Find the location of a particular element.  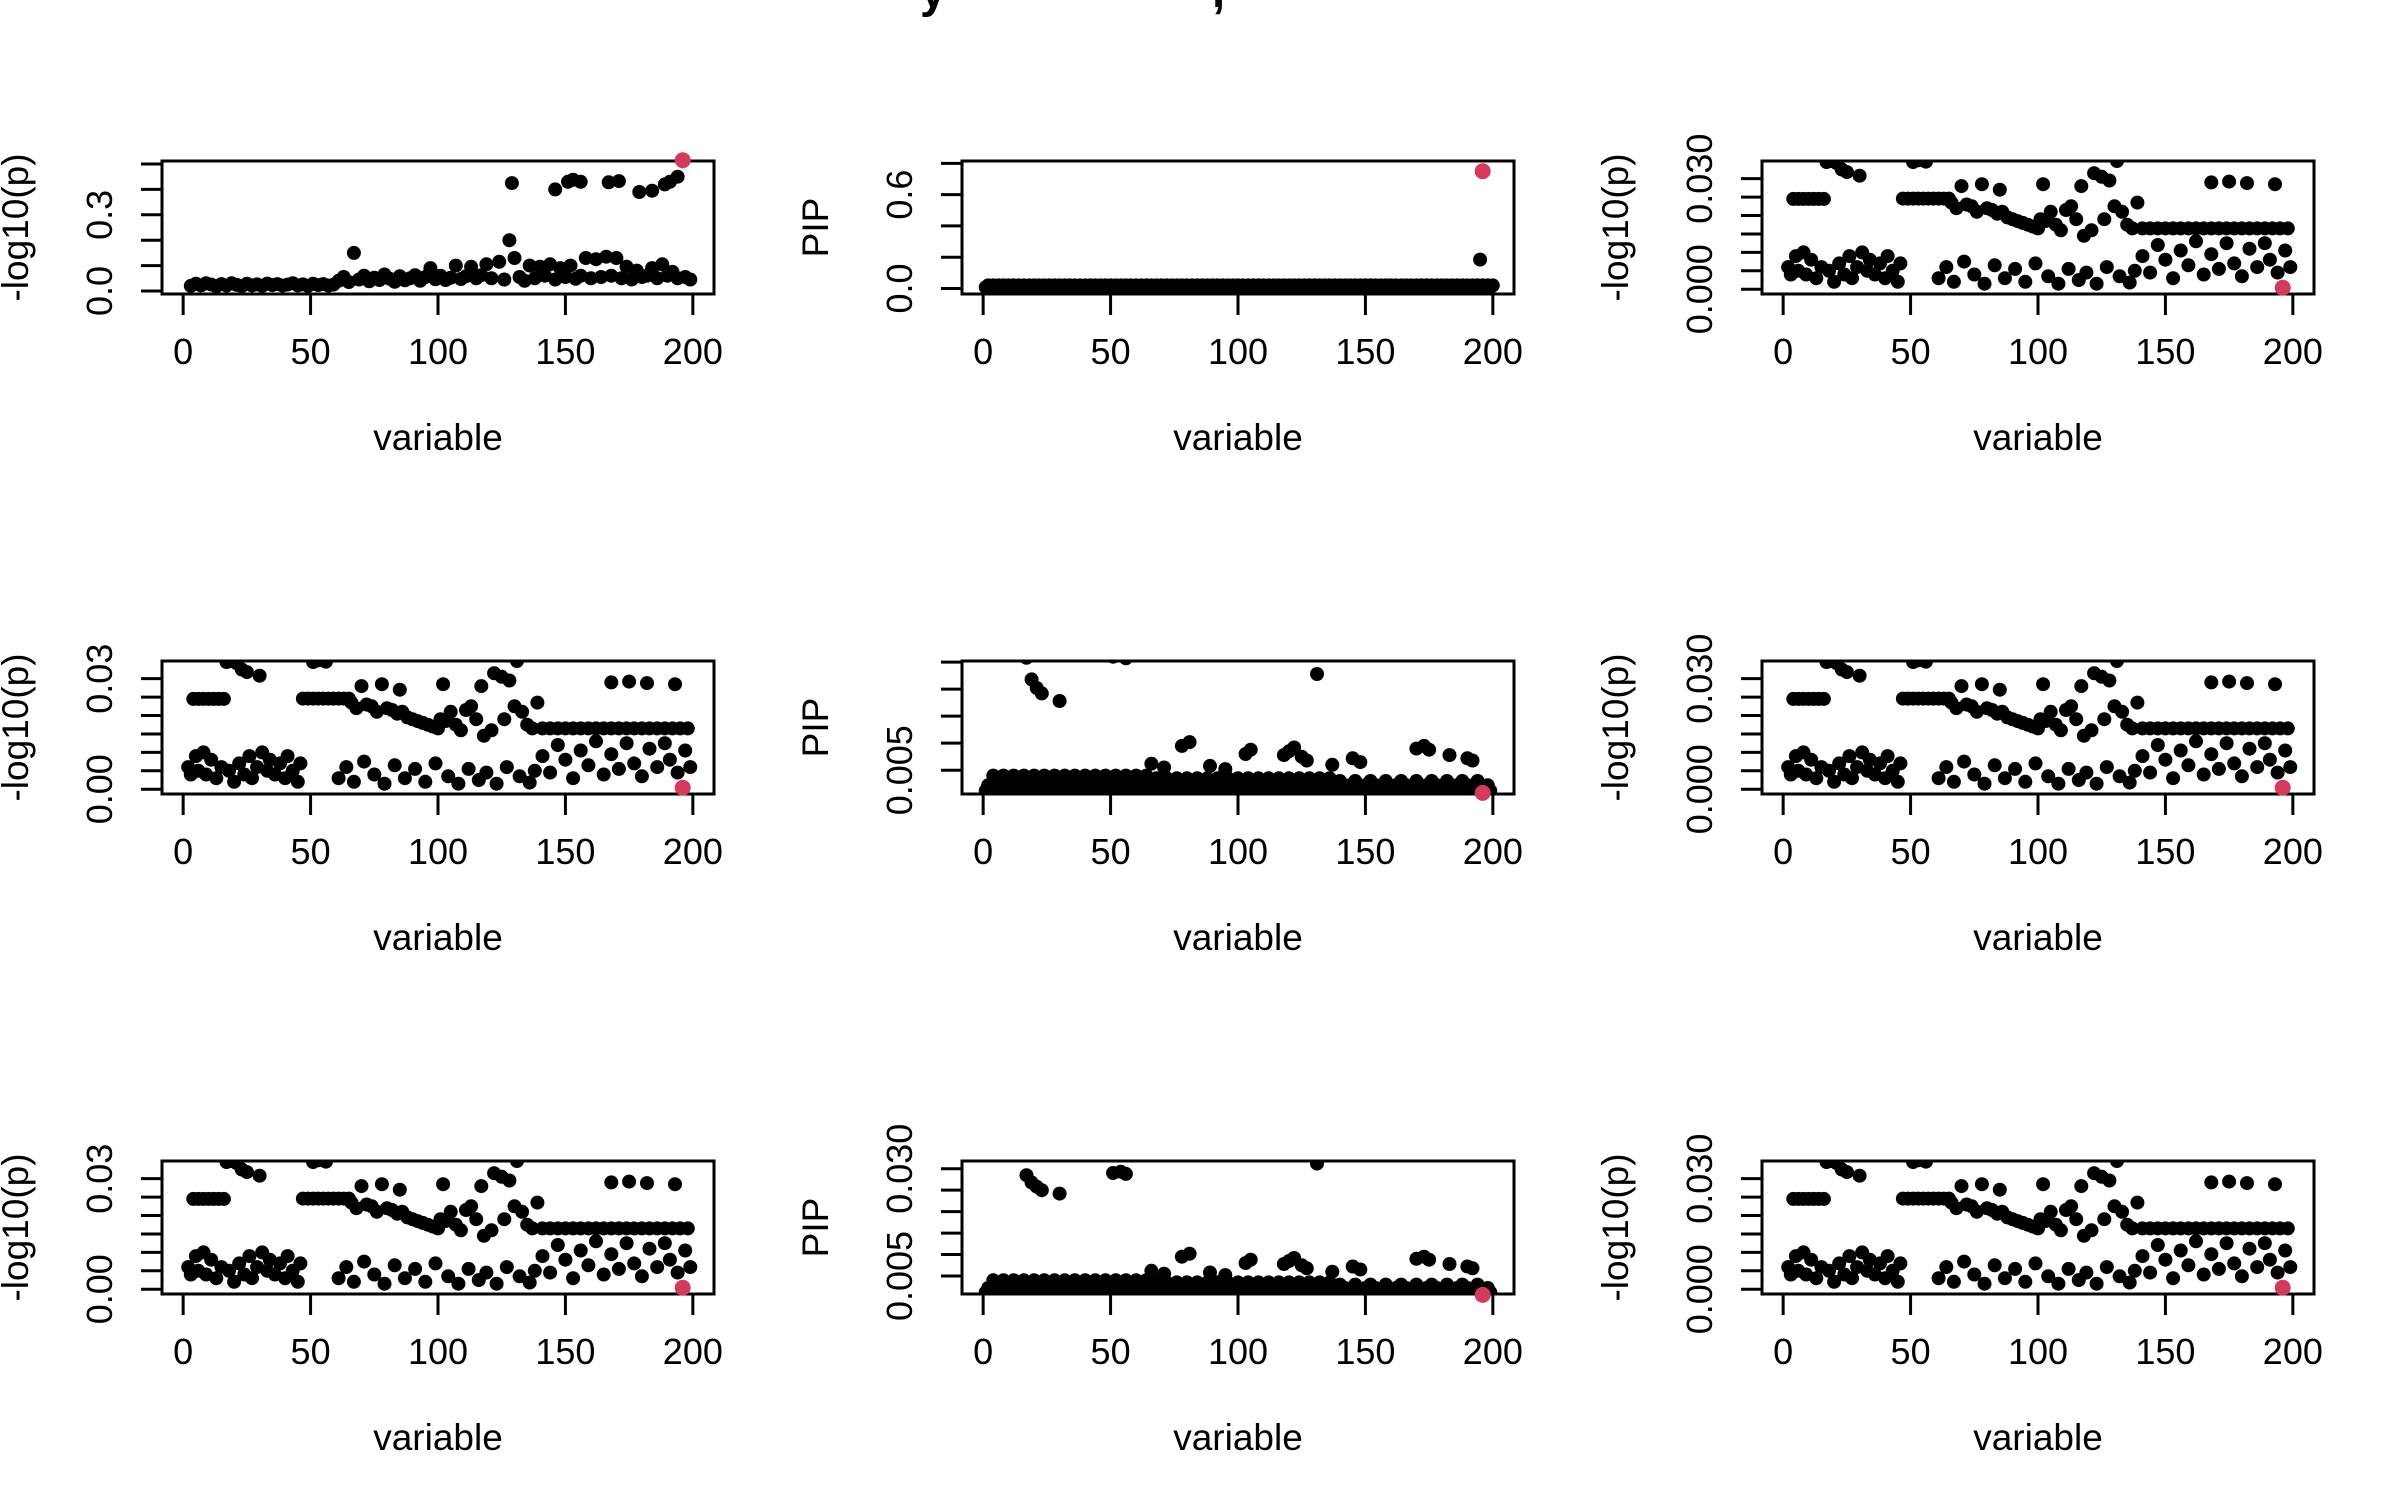

y-tick-label: 0.03 is located at coordinates (99, 679).